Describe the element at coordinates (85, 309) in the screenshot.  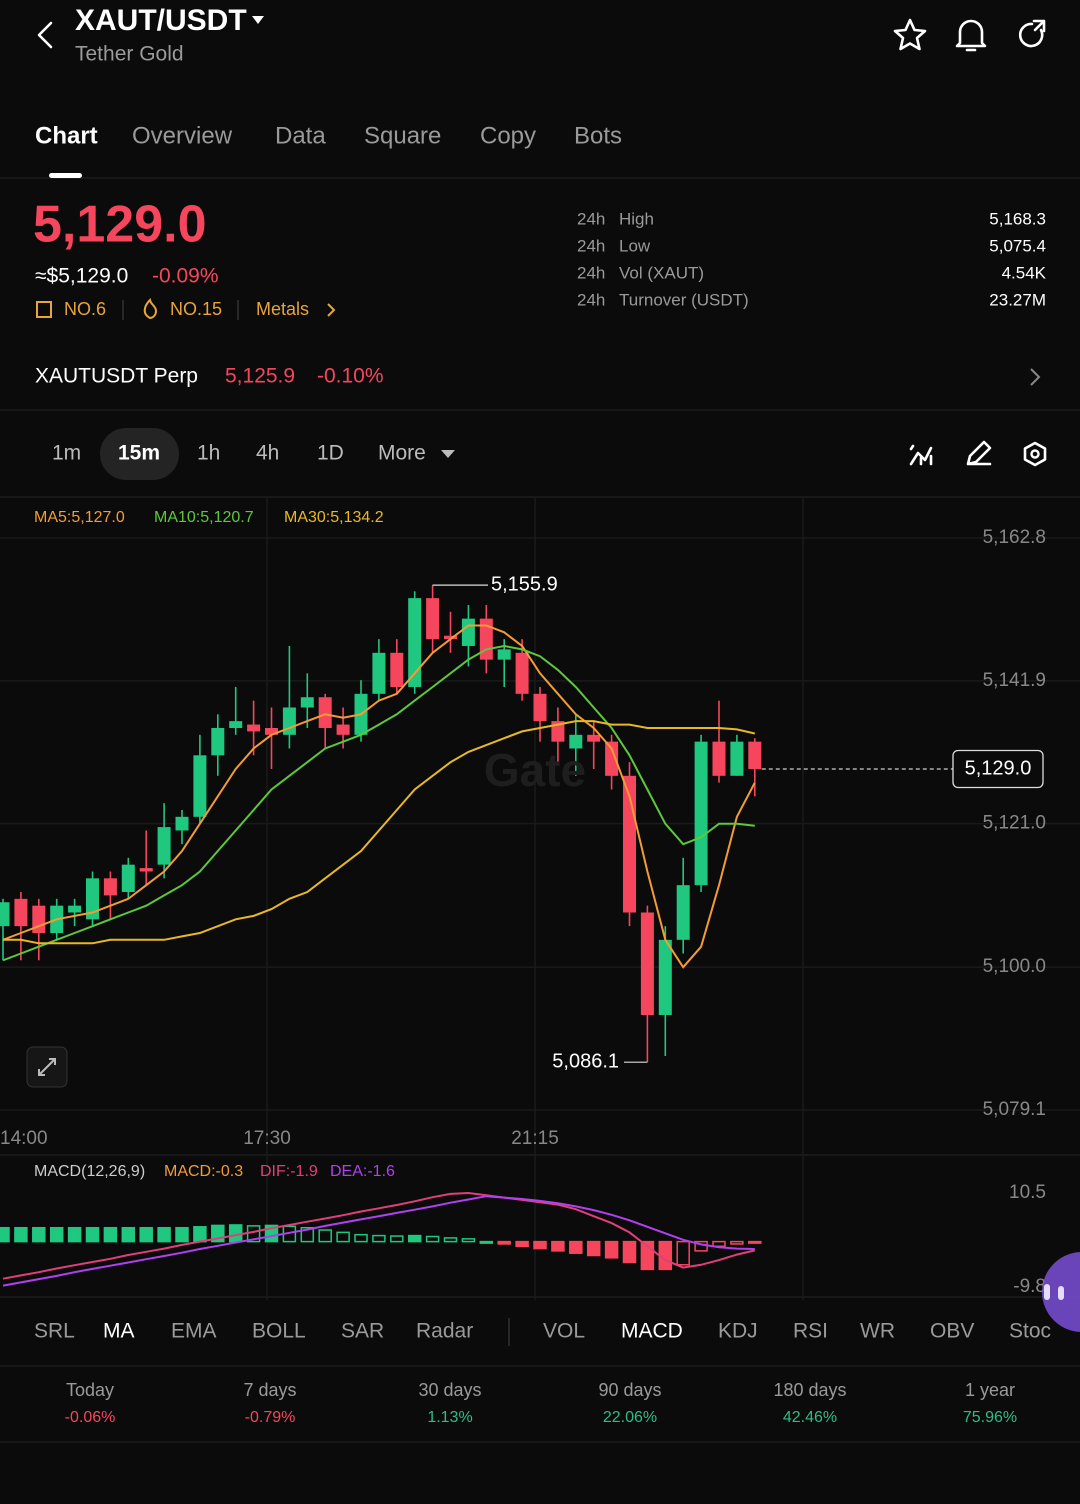
I see `badge: NO.6` at that location.